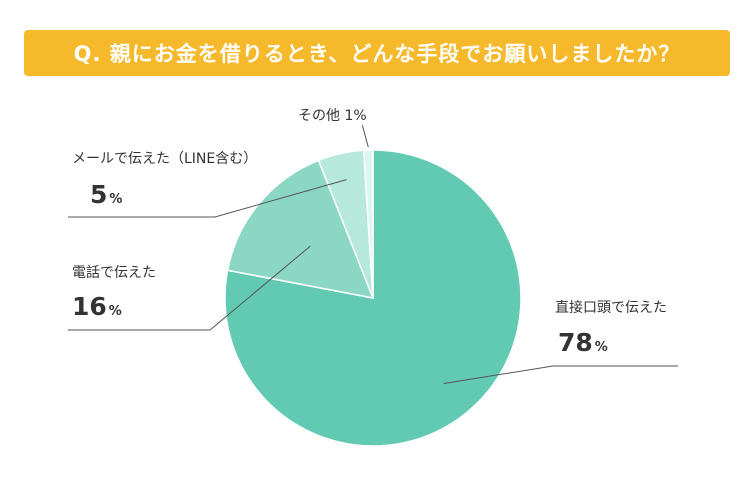  What do you see at coordinates (106, 194) in the screenshot?
I see `slice-value-2: 5%` at bounding box center [106, 194].